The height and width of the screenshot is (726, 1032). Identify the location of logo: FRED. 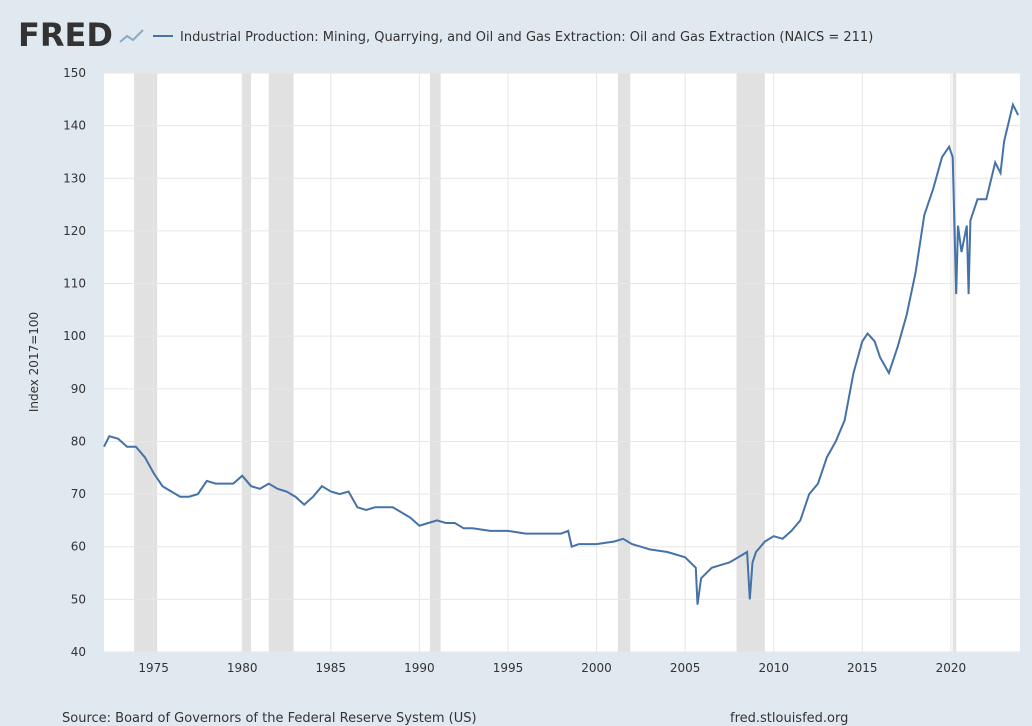
(65, 35).